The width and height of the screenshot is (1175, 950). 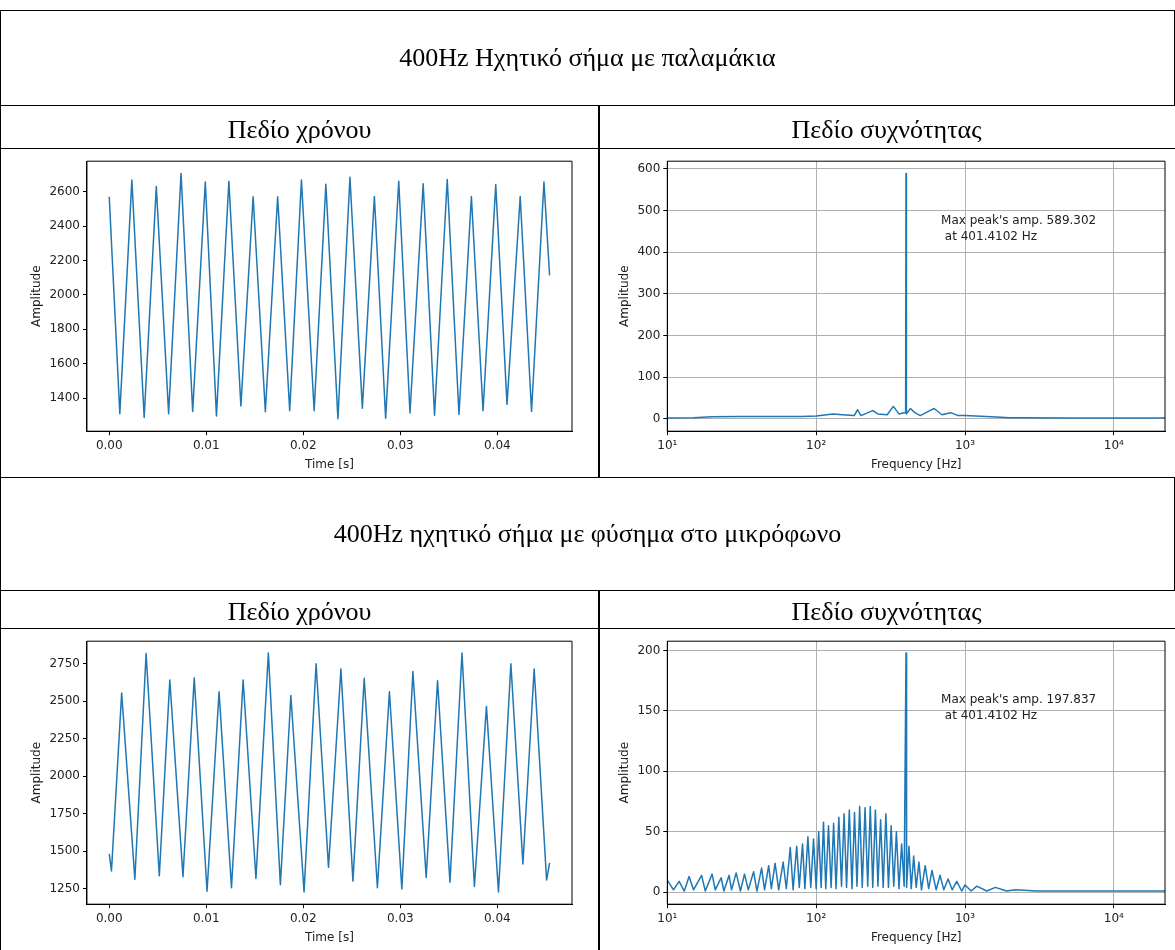 I want to click on y-tick-label: 1750, so click(x=64, y=812).